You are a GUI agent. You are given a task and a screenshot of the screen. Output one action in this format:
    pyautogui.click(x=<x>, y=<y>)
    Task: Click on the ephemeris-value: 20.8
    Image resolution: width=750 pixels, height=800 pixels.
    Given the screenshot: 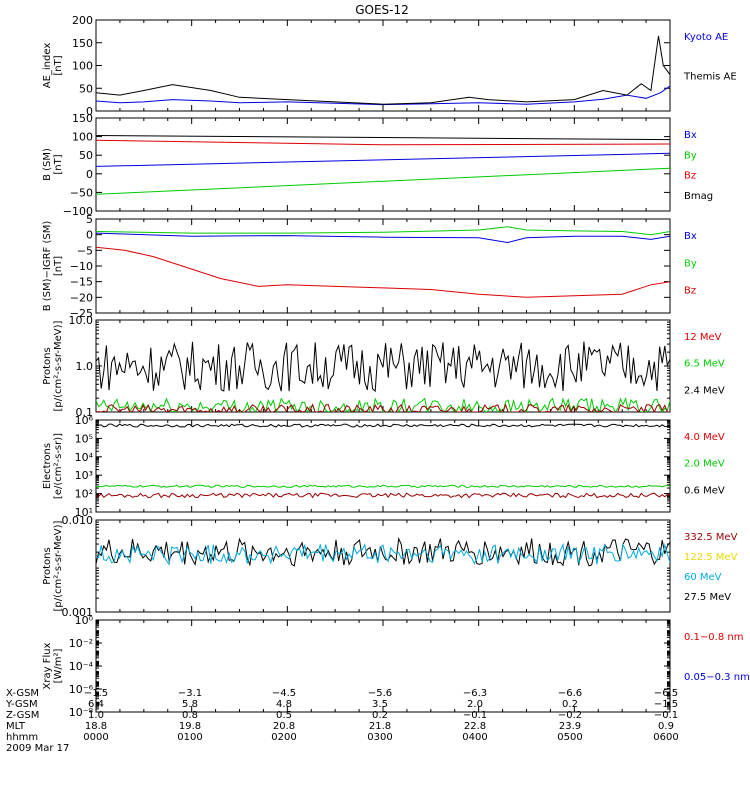 What is the action you would take?
    pyautogui.click(x=284, y=726)
    